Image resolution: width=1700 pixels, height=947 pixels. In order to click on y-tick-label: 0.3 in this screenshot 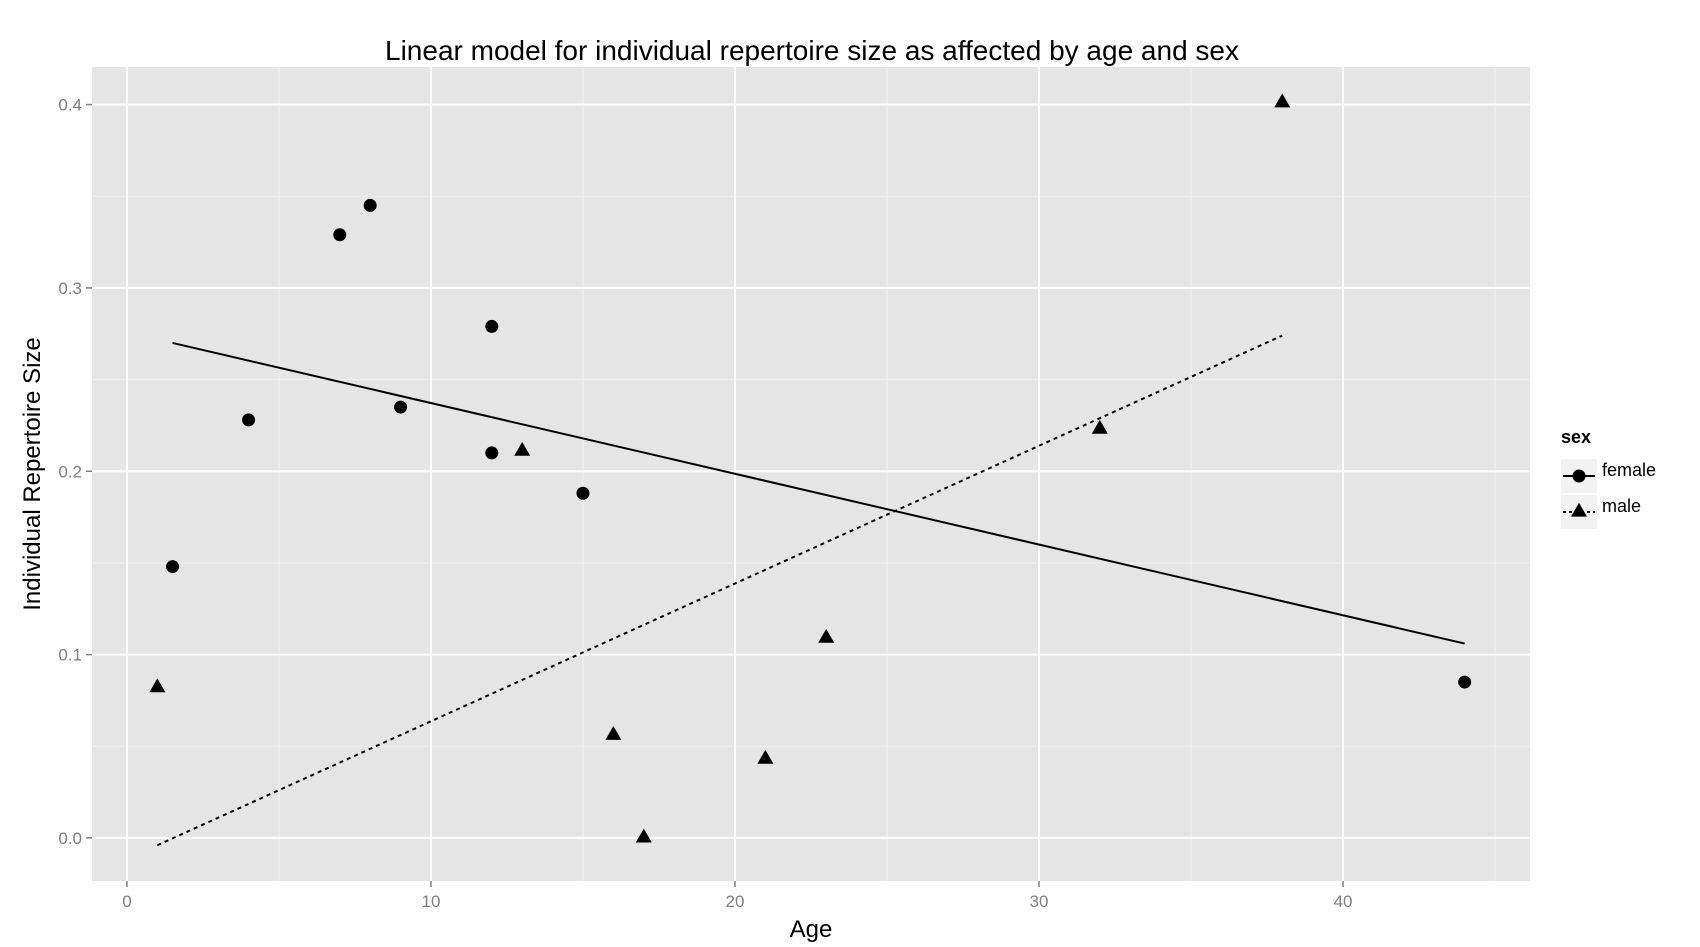, I will do `click(70, 288)`.